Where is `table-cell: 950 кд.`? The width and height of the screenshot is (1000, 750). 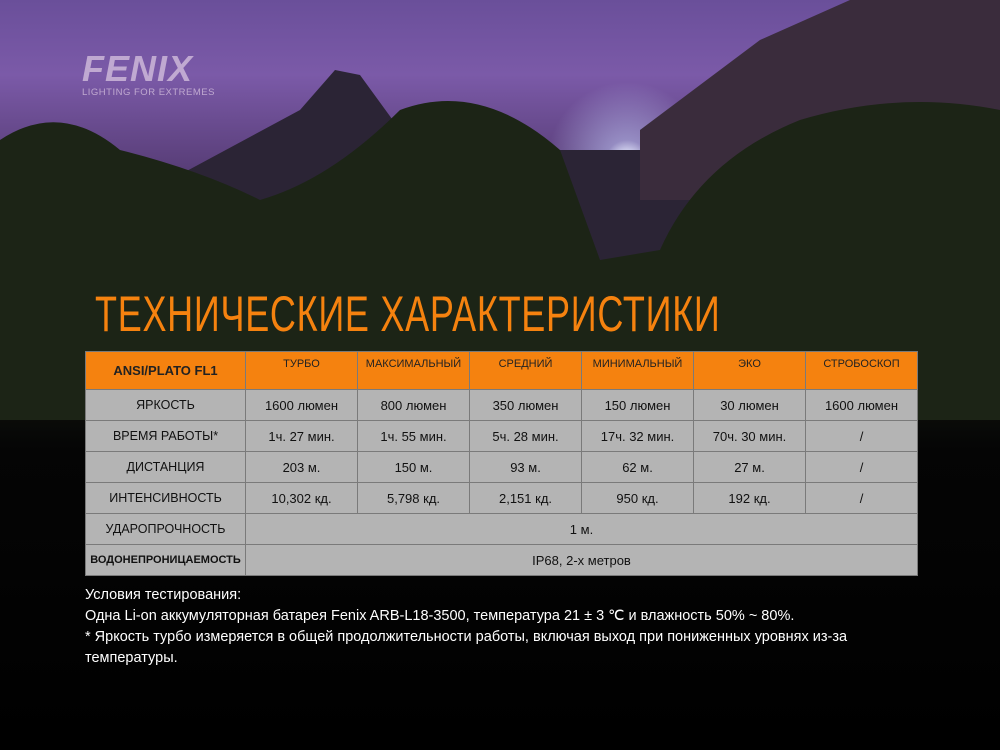
table-cell: 950 кд. is located at coordinates (637, 498).